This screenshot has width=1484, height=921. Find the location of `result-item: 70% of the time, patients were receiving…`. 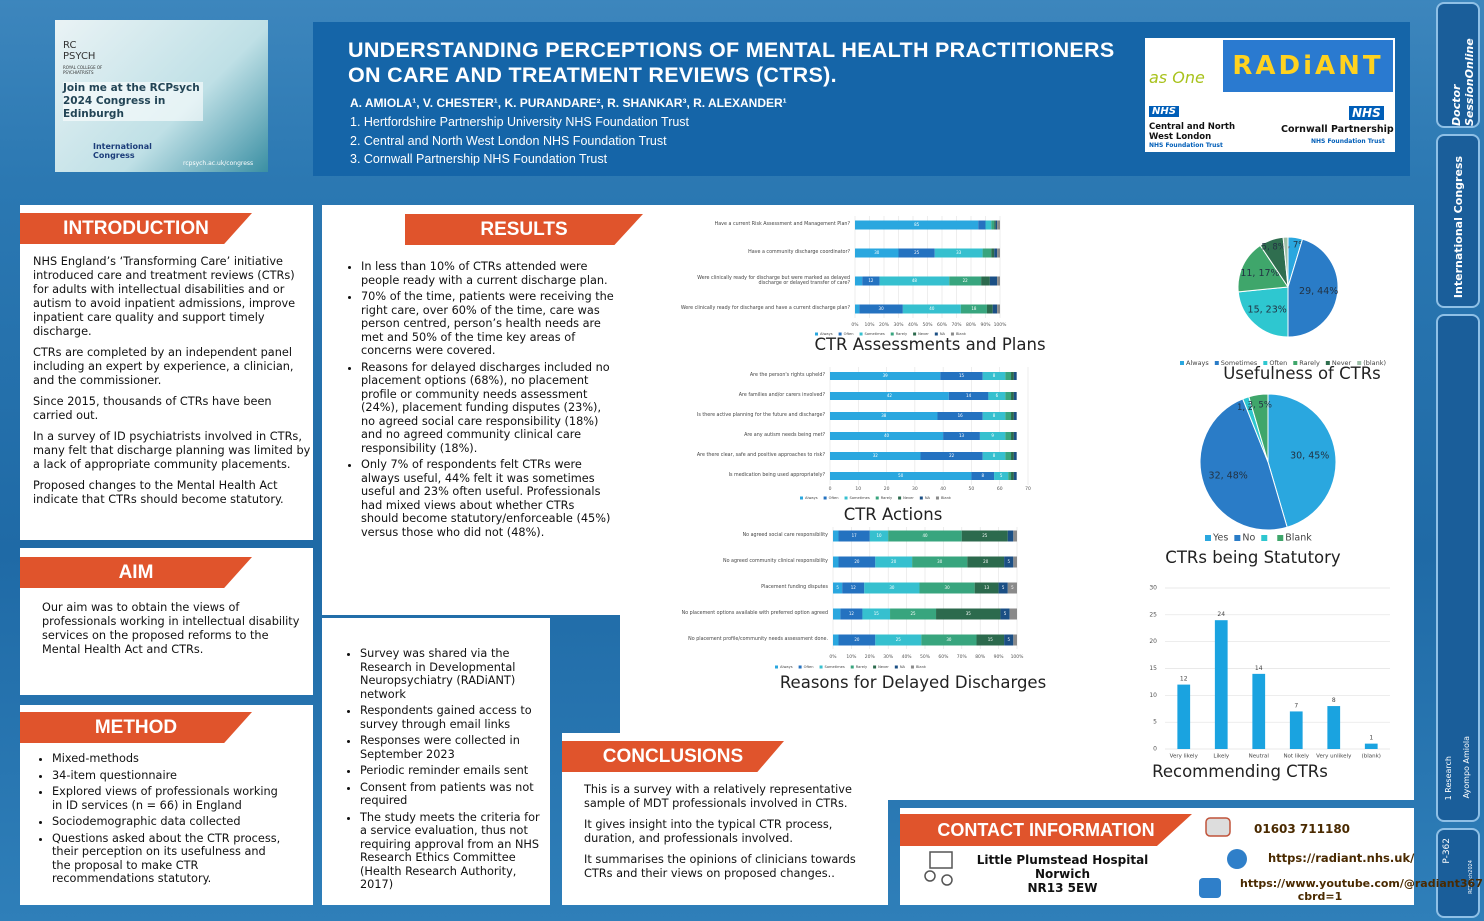

result-item: 70% of the time, patients were receiving… is located at coordinates (488, 324).